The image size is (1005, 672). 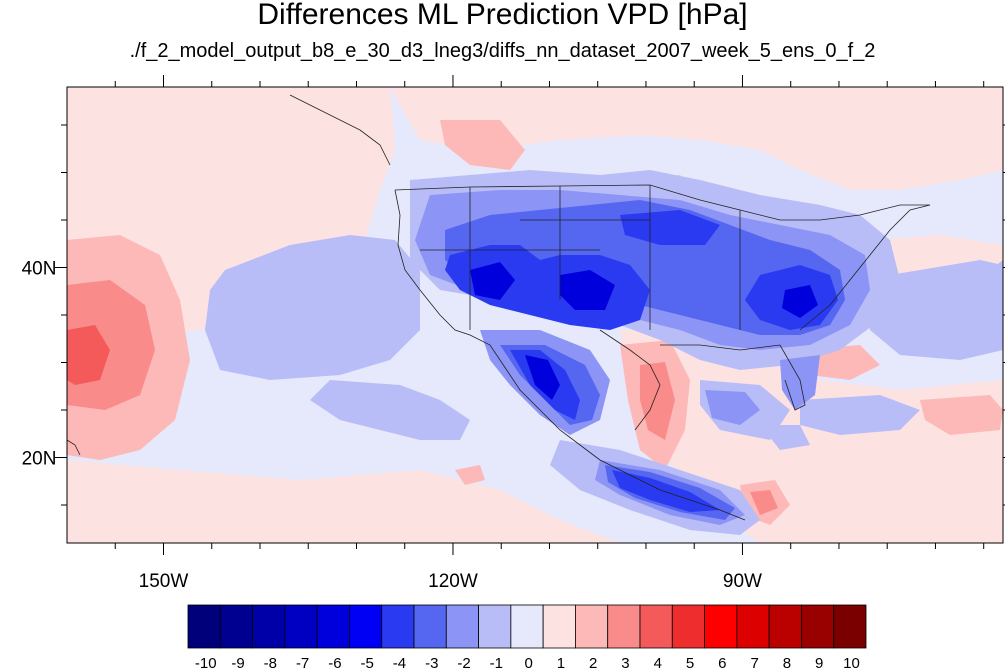 I want to click on colorbar-labels: -10 -9 -8 -7 -6 -5 -4 -3 -2 -1 0 1 2 3 4 5 6 7 8 9 10, so click(x=527, y=663).